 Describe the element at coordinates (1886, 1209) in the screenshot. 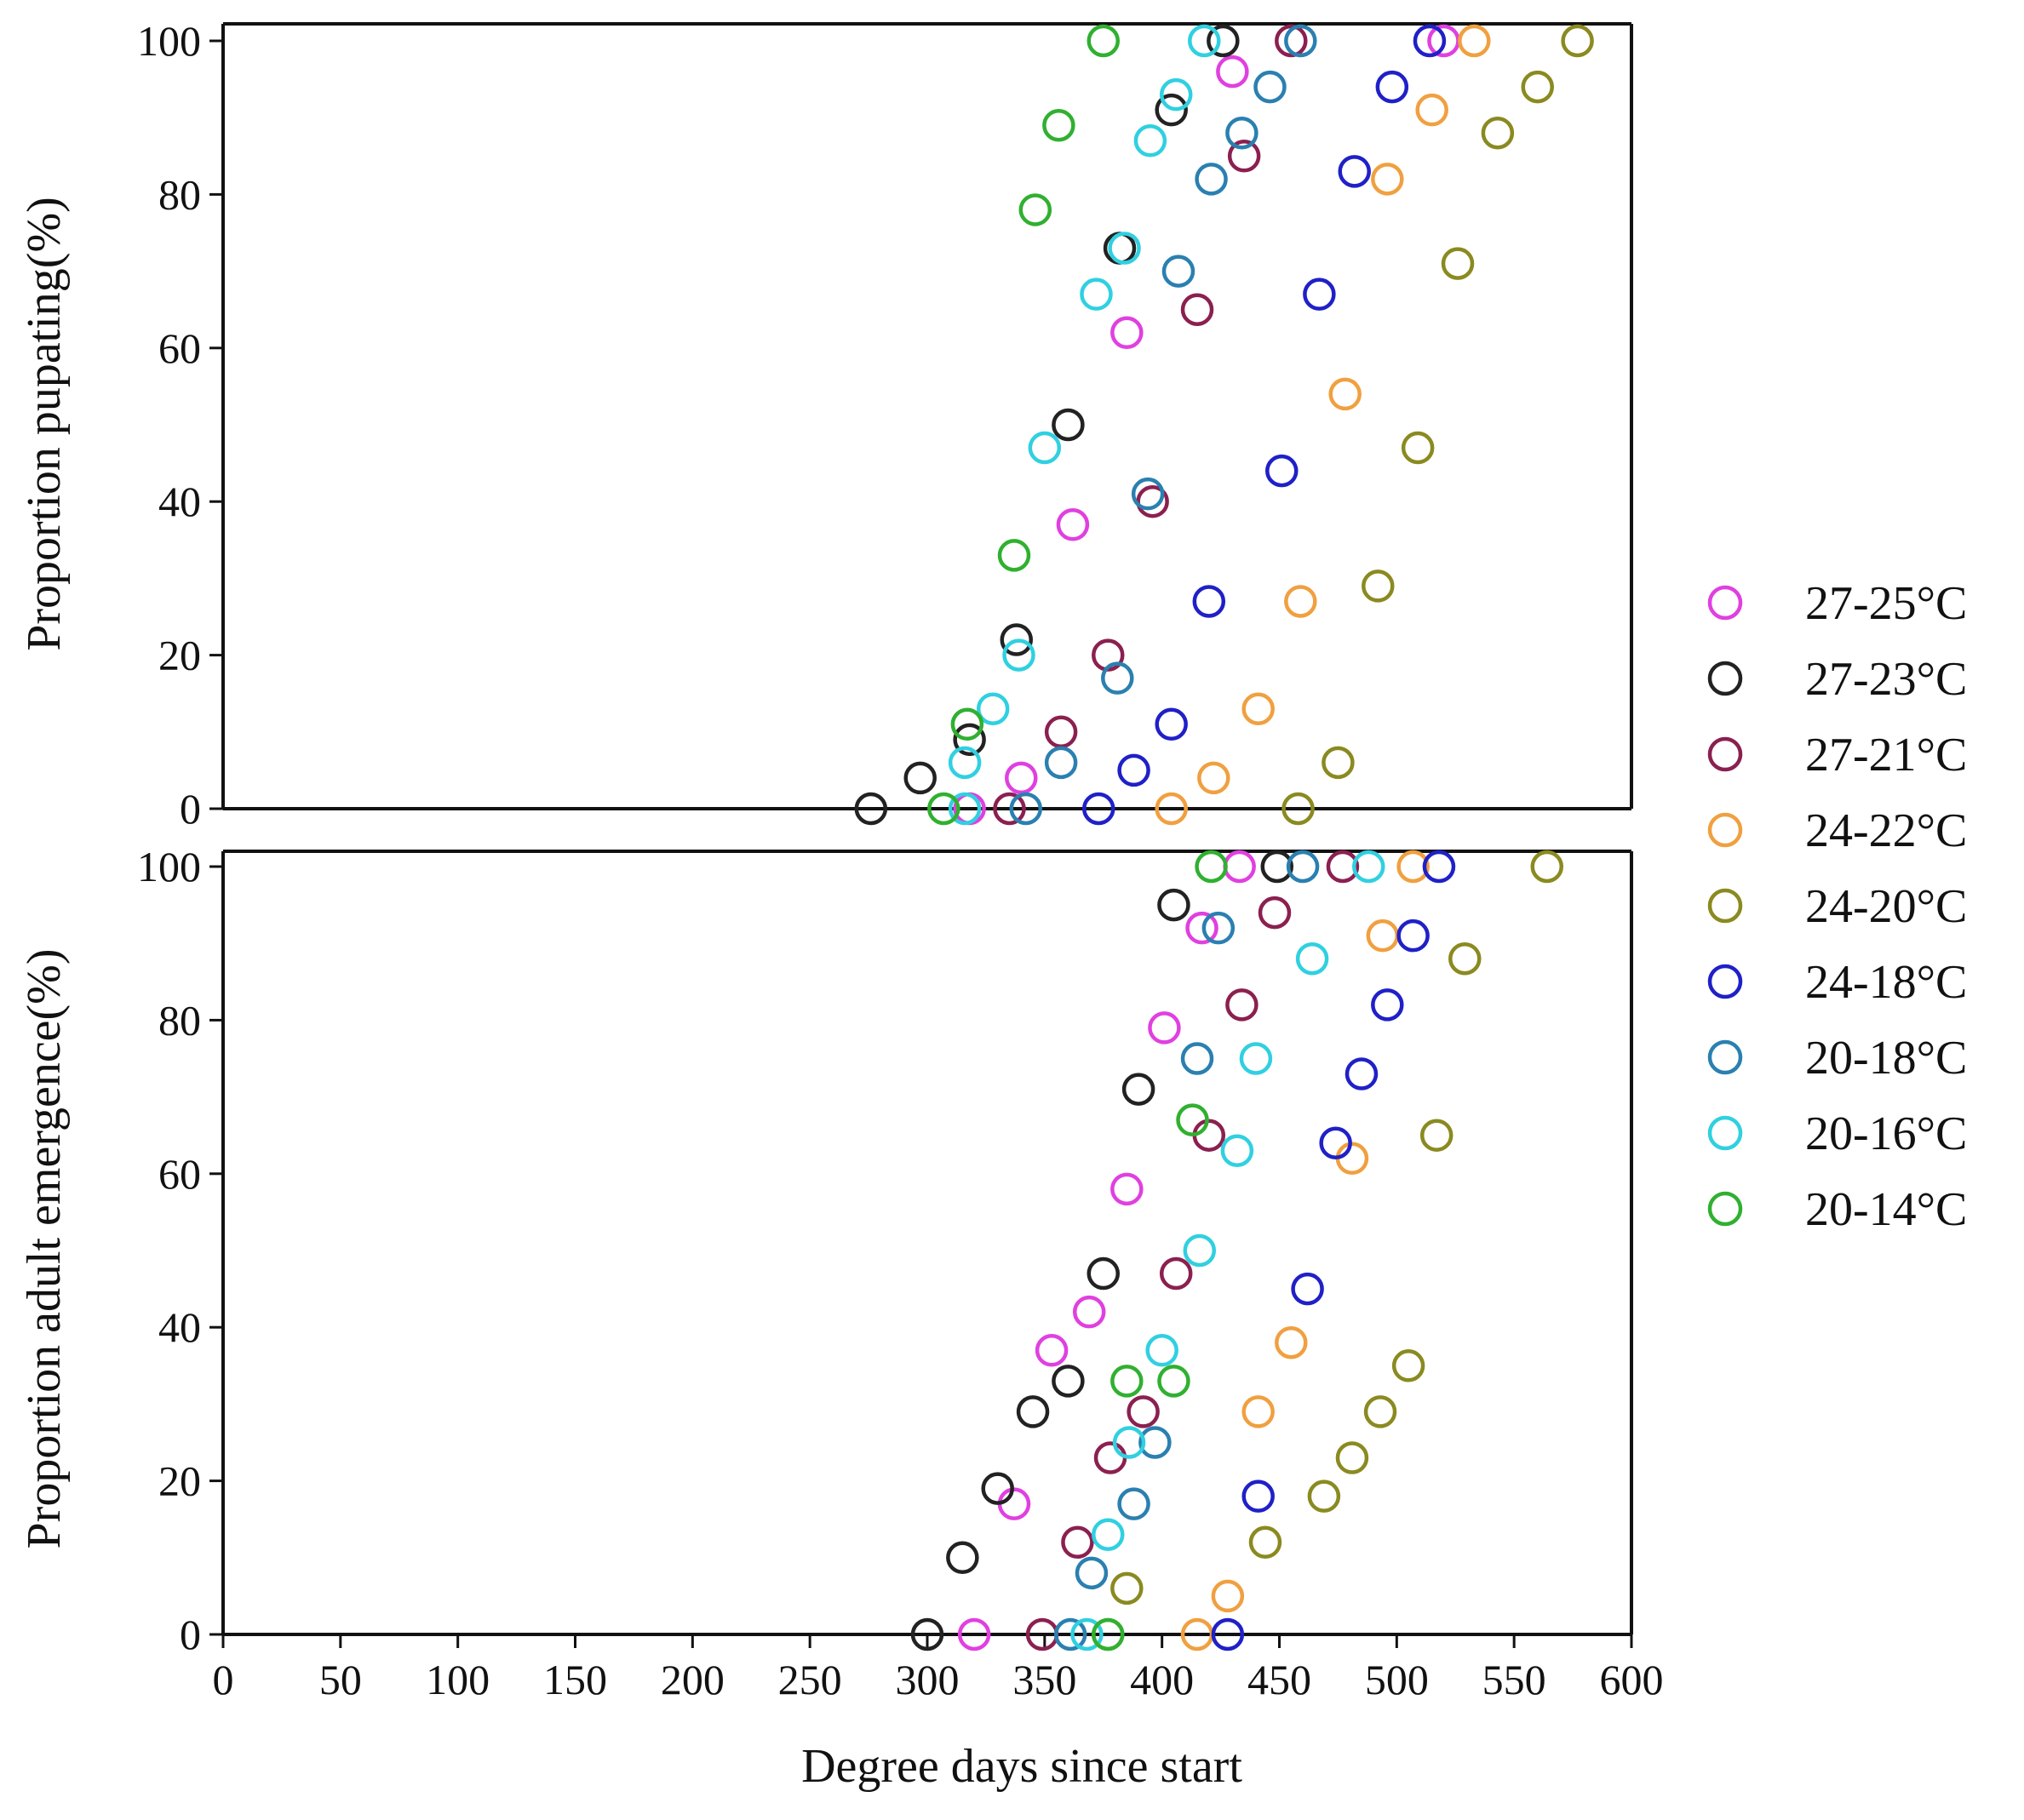

I see `legend-label: 20-14°C` at that location.